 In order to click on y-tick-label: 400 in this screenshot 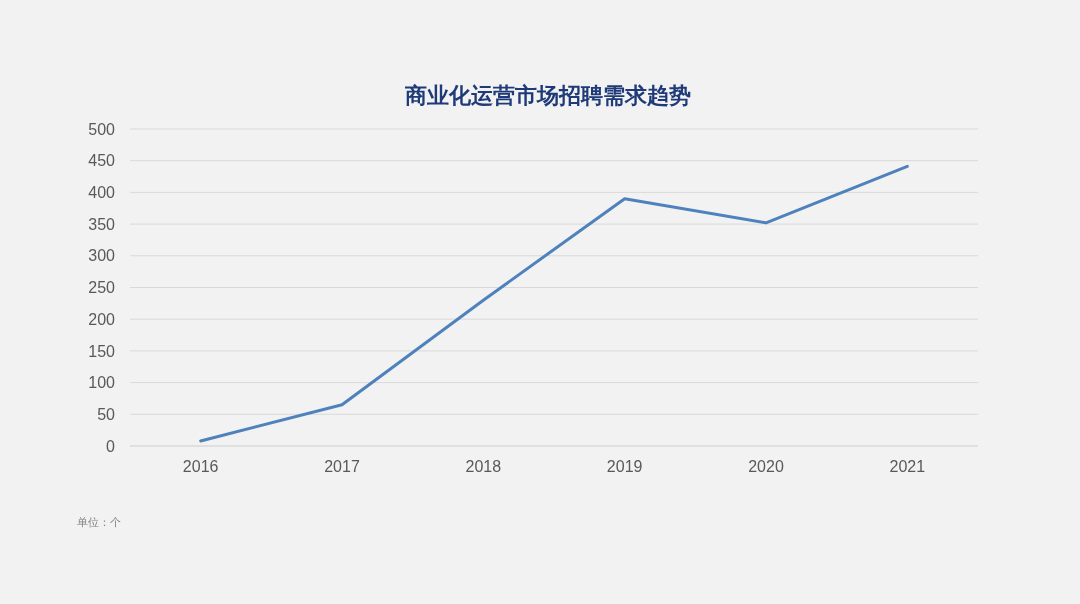, I will do `click(102, 192)`.